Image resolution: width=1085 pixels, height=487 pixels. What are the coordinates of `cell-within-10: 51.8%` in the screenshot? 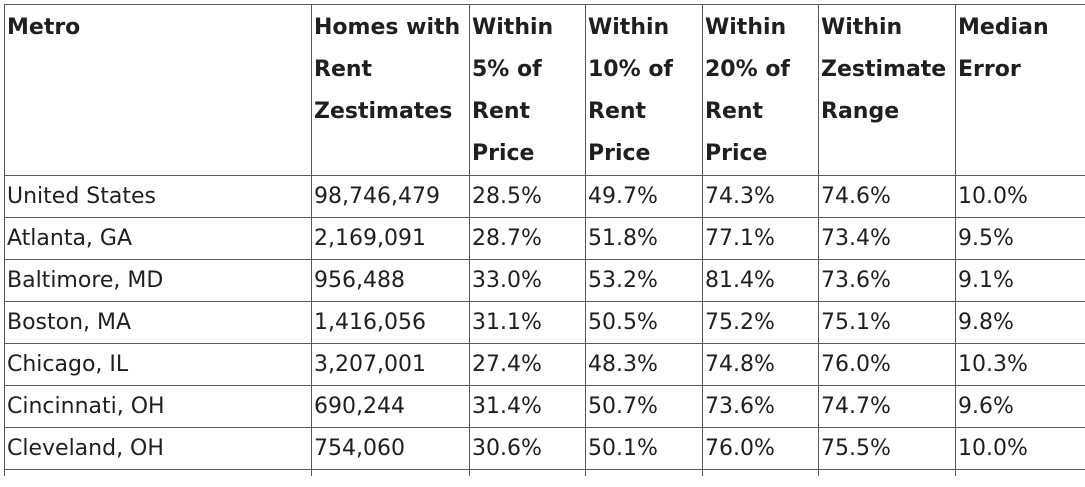 It's located at (644, 238).